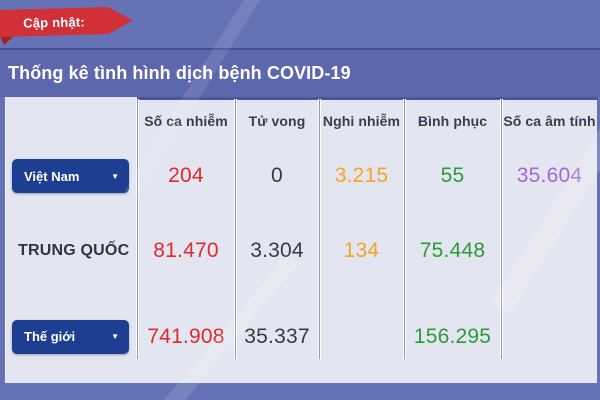 This screenshot has height=400, width=600. I want to click on table-header-border, so click(367, 98).